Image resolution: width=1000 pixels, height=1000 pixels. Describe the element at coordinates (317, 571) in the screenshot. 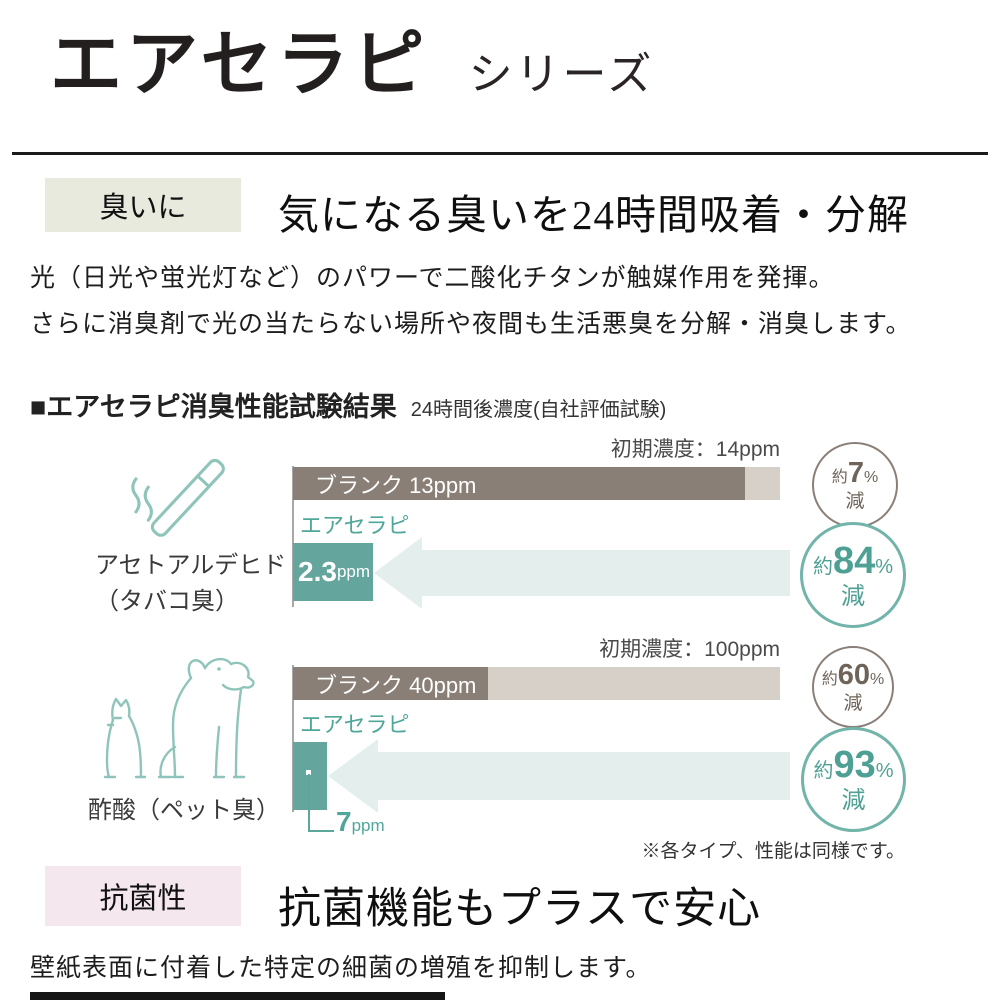

I see `airtherapy-value: 2.3` at that location.